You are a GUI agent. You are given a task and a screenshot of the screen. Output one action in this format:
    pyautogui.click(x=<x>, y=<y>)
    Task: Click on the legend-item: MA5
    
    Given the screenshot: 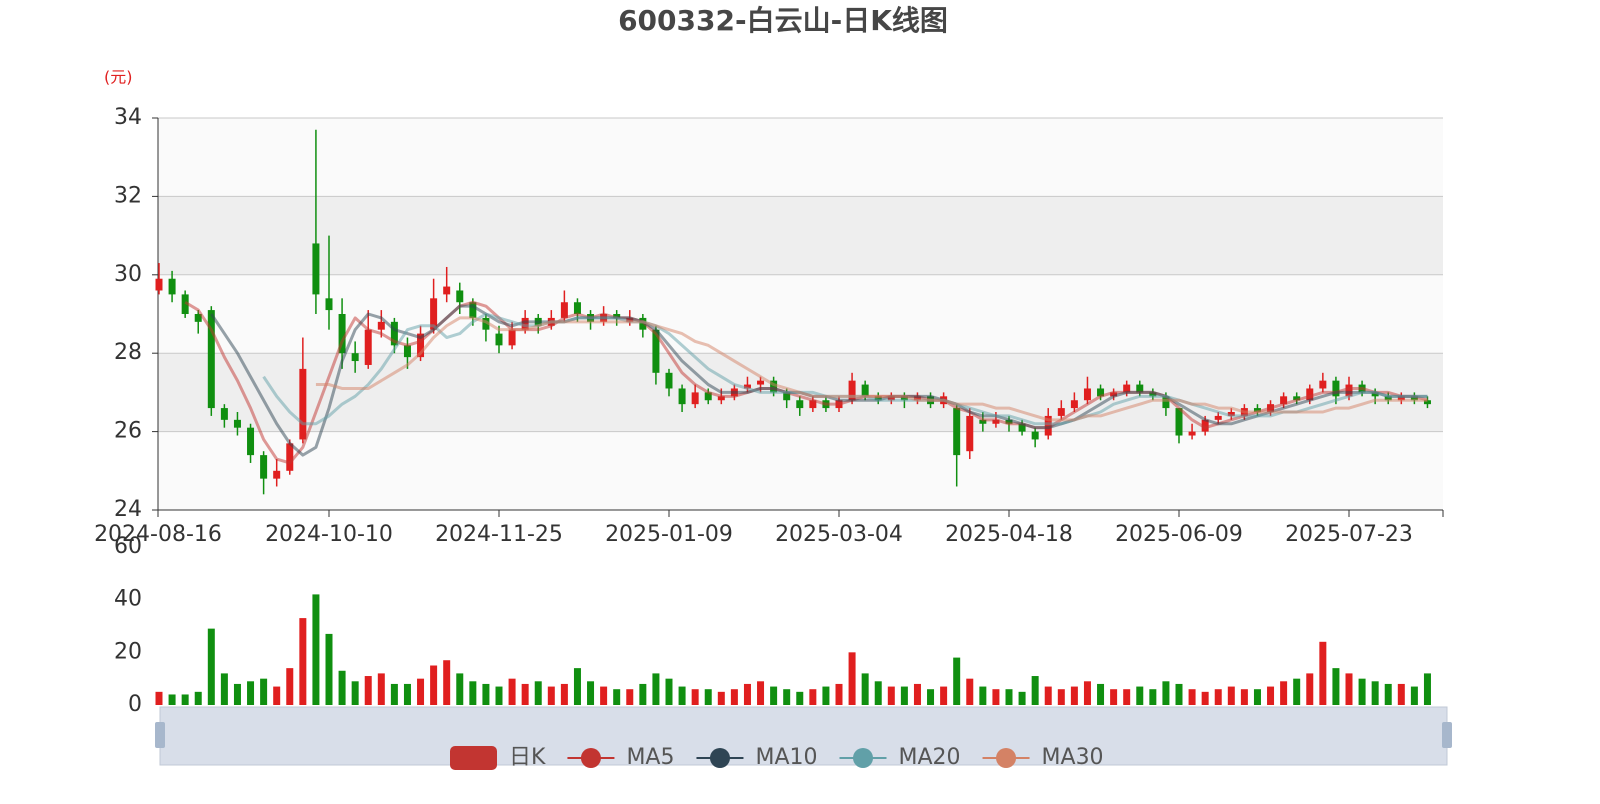 What is the action you would take?
    pyautogui.click(x=620, y=757)
    